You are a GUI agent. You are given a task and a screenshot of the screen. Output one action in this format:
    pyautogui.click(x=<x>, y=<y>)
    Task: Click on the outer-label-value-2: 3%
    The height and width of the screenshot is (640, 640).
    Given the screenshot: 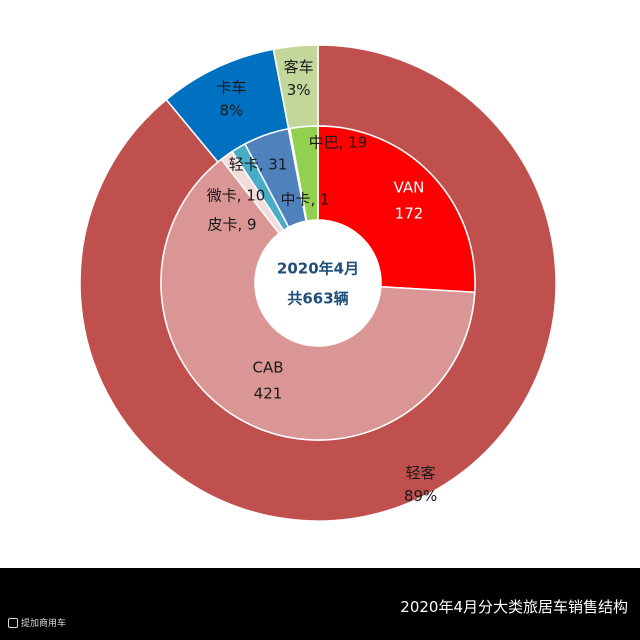 What is the action you would take?
    pyautogui.click(x=299, y=90)
    